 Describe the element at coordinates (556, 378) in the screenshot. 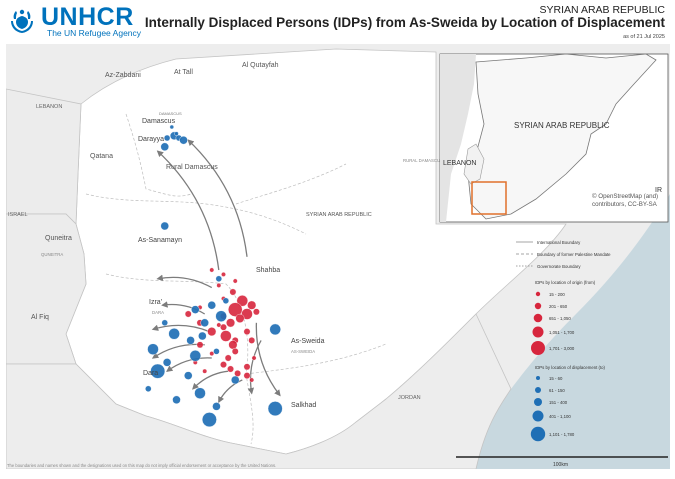

I see `legend-displacement-class: 15 - 60` at that location.